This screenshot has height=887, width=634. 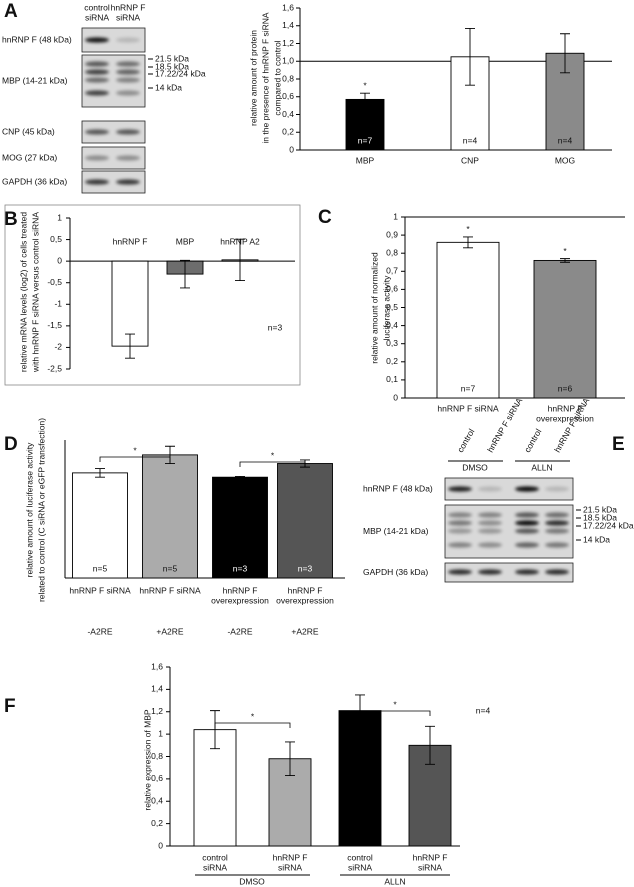 What do you see at coordinates (288, 43) in the screenshot?
I see `y-tick-label: 1,2` at bounding box center [288, 43].